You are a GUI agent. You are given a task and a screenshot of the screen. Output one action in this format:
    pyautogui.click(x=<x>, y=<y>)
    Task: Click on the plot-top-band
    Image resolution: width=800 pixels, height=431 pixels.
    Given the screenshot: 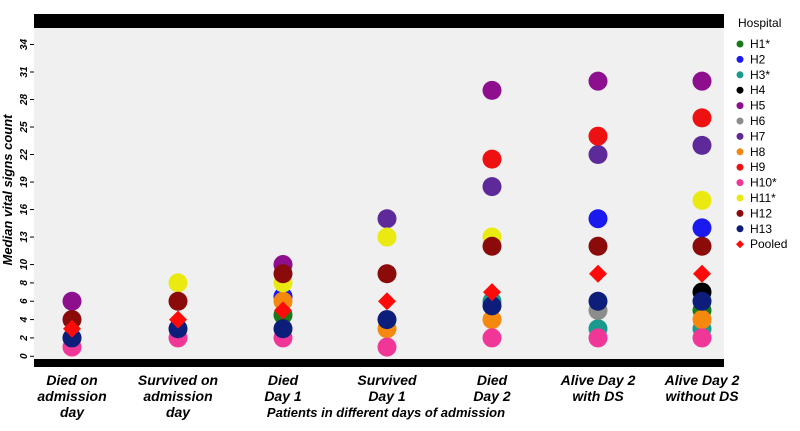 What is the action you would take?
    pyautogui.click(x=379, y=21)
    